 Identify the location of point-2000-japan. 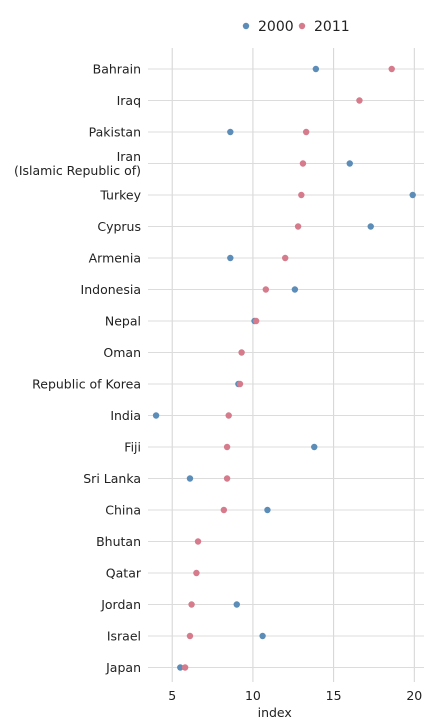
(180, 667).